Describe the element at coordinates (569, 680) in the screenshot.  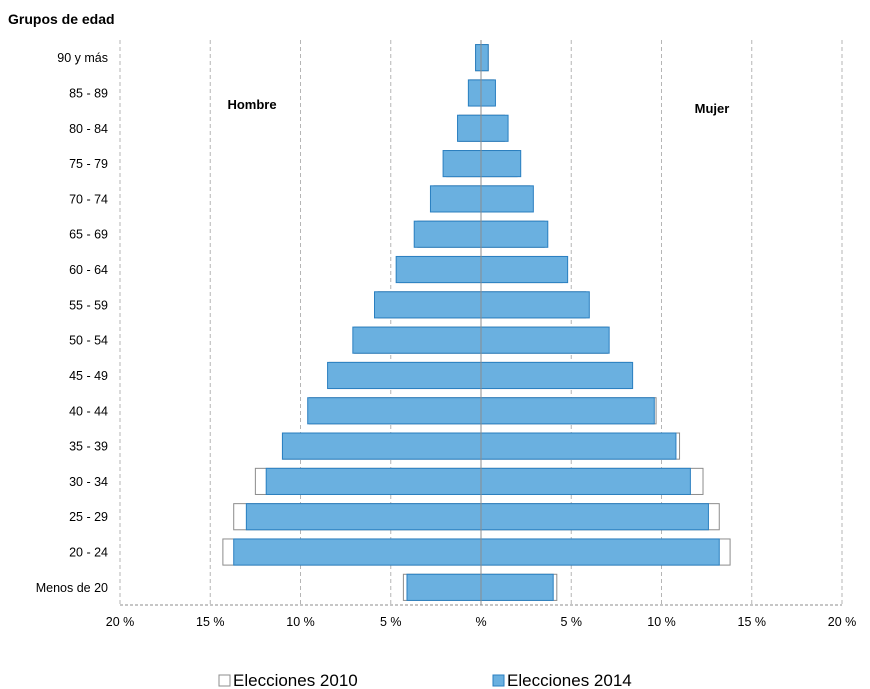
I see `legend-label-2014: Elecciones 2014` at that location.